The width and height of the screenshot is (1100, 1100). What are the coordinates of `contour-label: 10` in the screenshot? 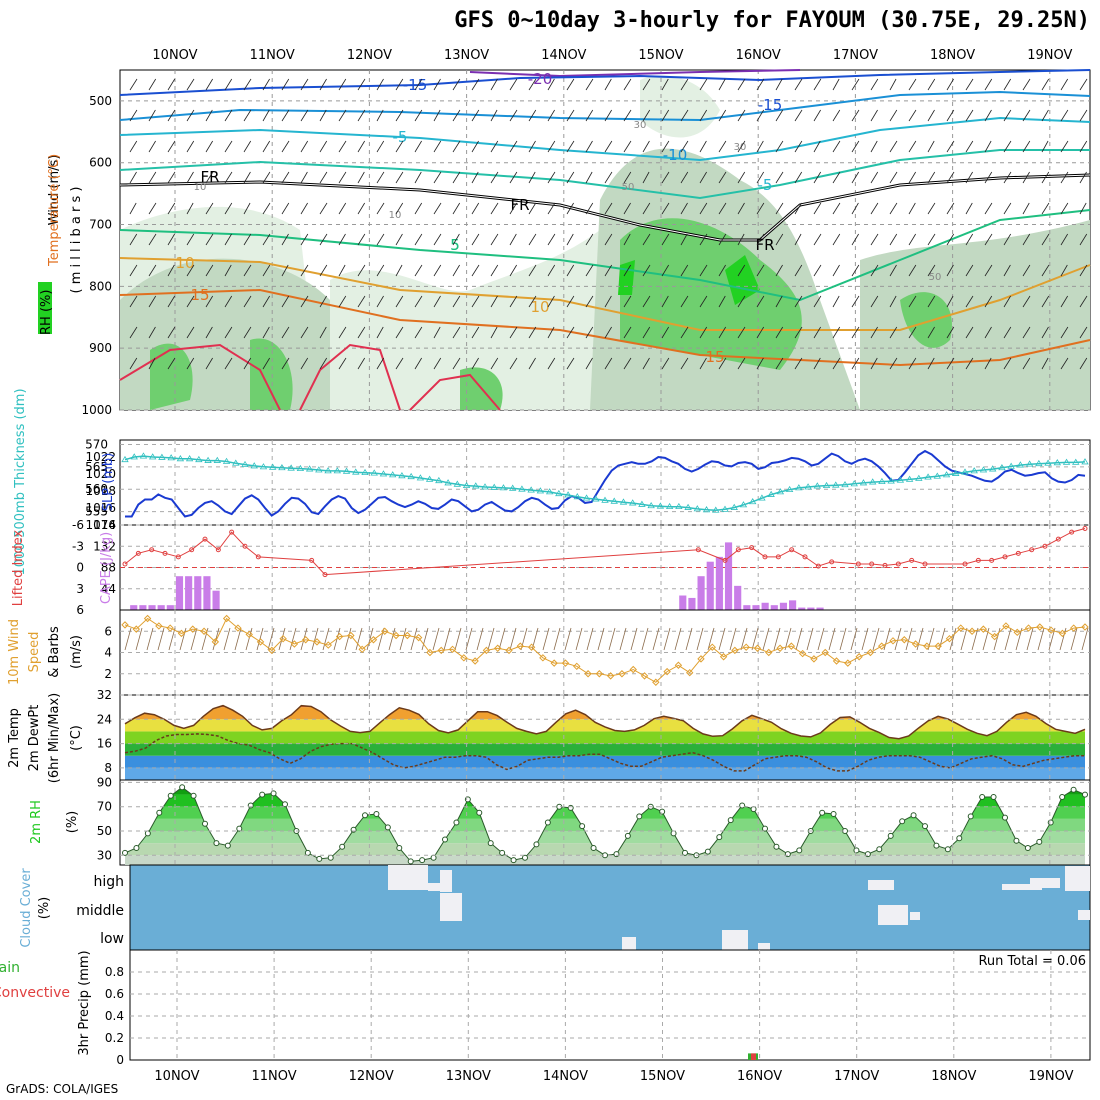 It's located at (200, 187).